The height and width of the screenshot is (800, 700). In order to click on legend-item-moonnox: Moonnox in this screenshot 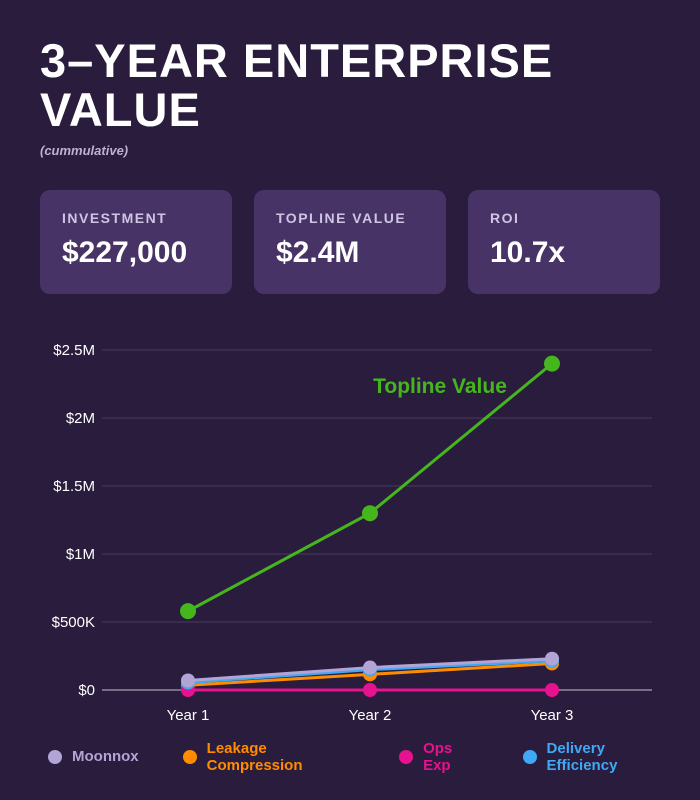, I will do `click(93, 756)`.